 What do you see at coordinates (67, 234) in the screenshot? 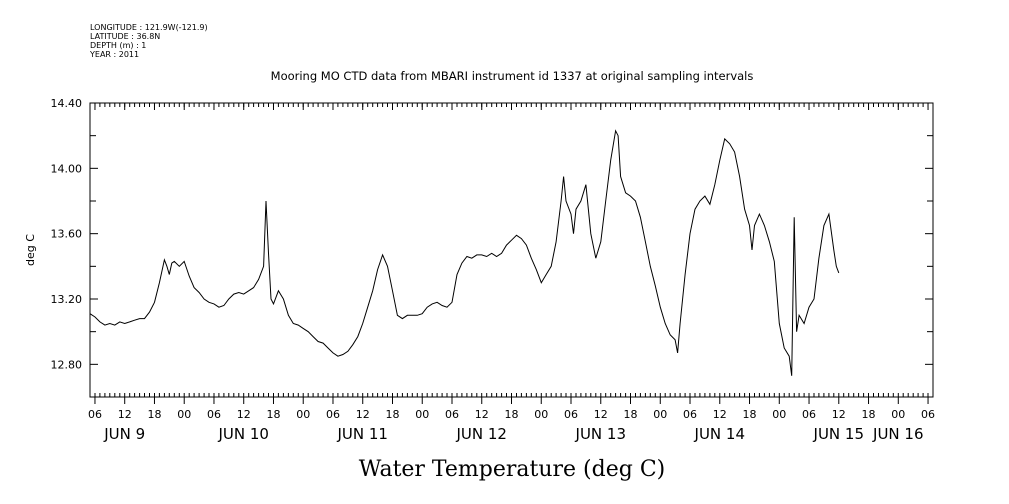
I see `y-tick-label: 13.60` at bounding box center [67, 234].